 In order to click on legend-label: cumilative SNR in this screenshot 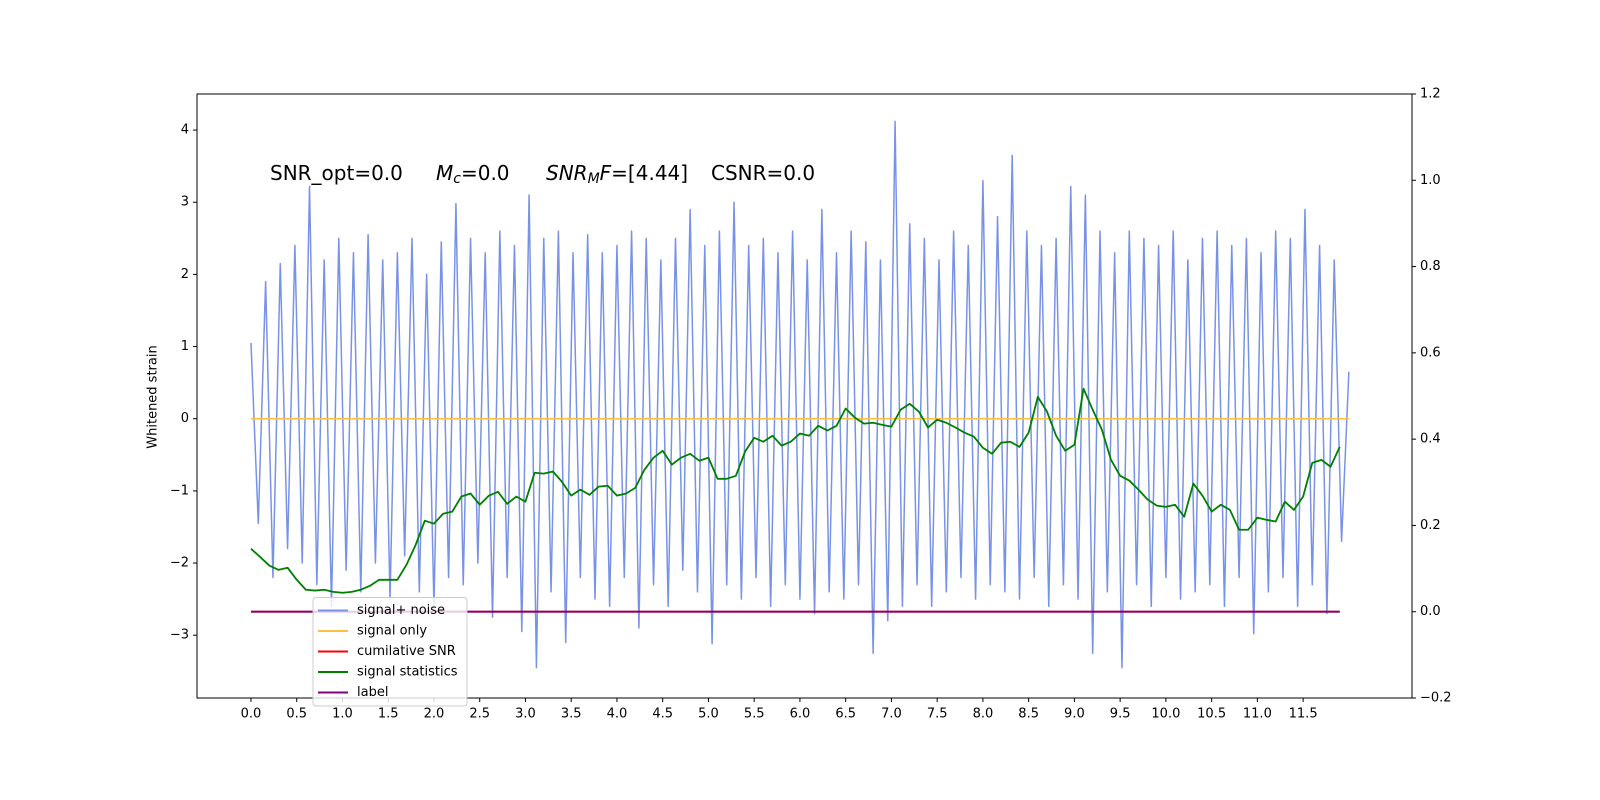, I will do `click(406, 651)`.